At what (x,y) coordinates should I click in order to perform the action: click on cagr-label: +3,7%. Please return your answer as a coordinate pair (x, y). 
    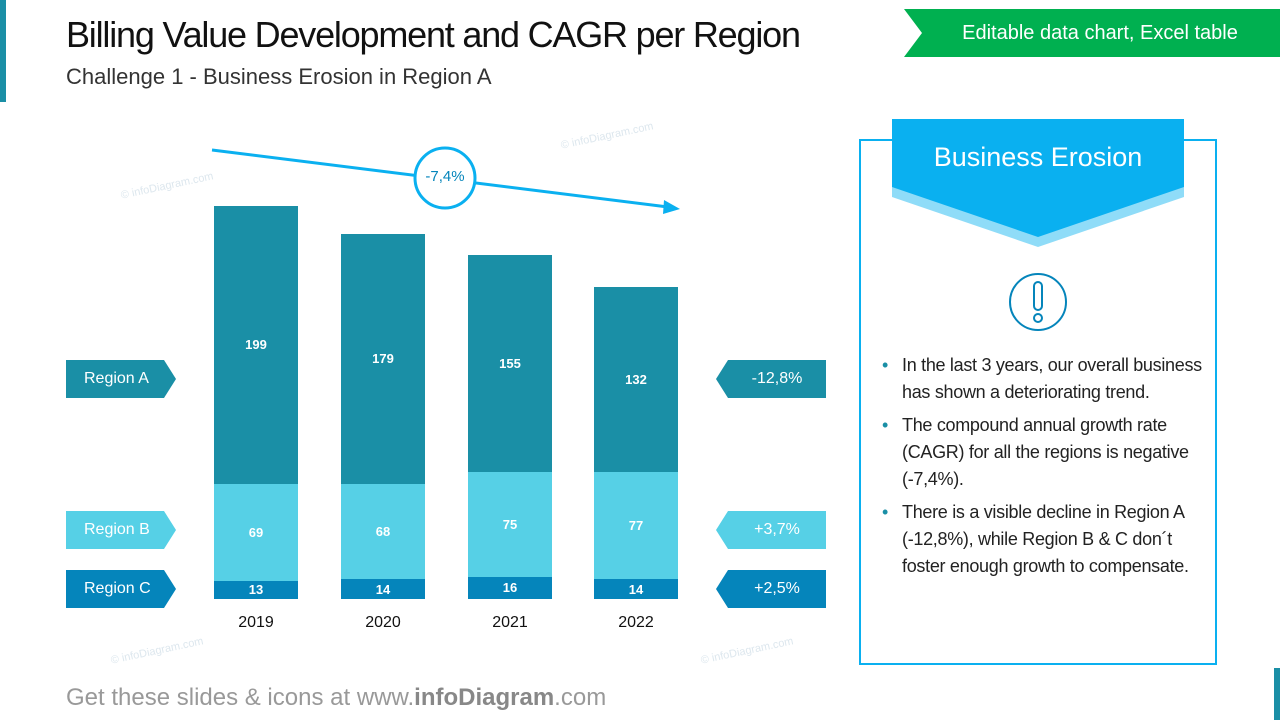
    Looking at the image, I should click on (777, 529).